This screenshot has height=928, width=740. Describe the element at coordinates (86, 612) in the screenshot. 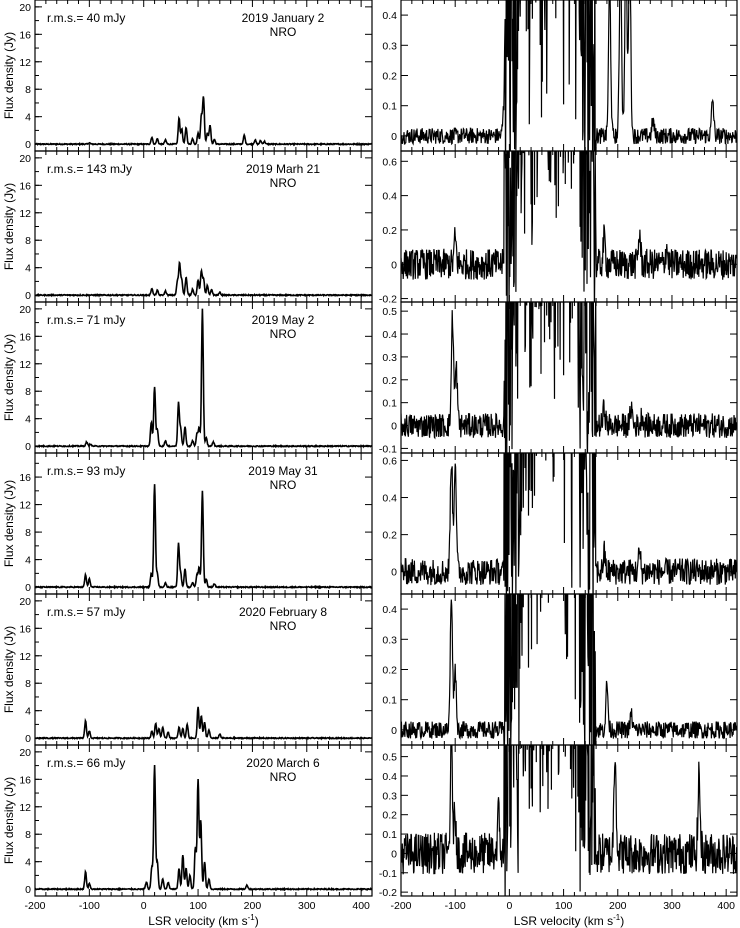

I see `rms-label: r.m.s.= 57 mJy` at that location.